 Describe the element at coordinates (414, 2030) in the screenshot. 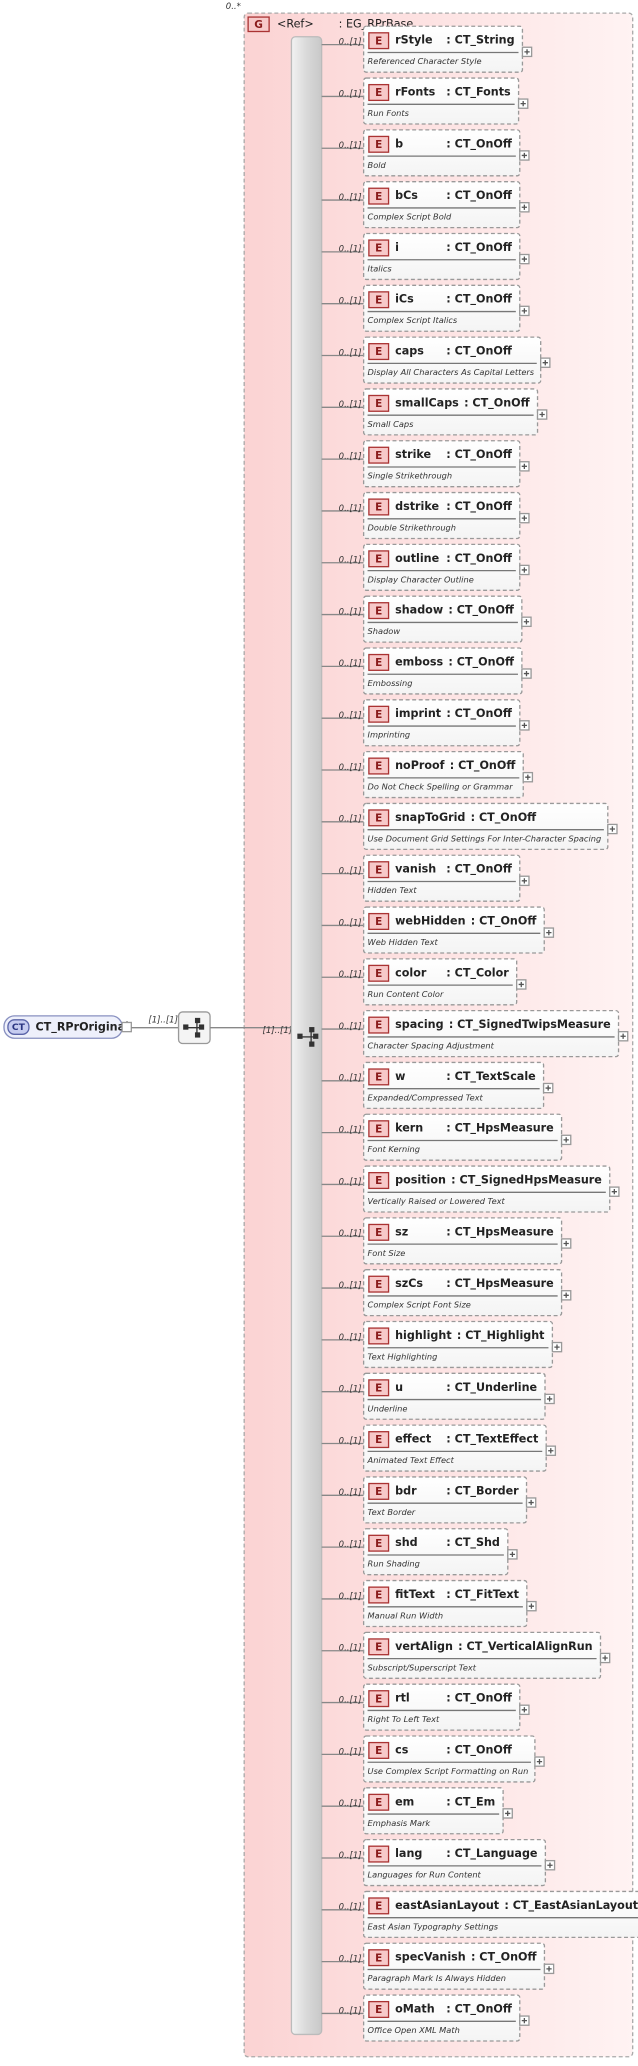

I see `element-description: Office Open XML Math` at that location.